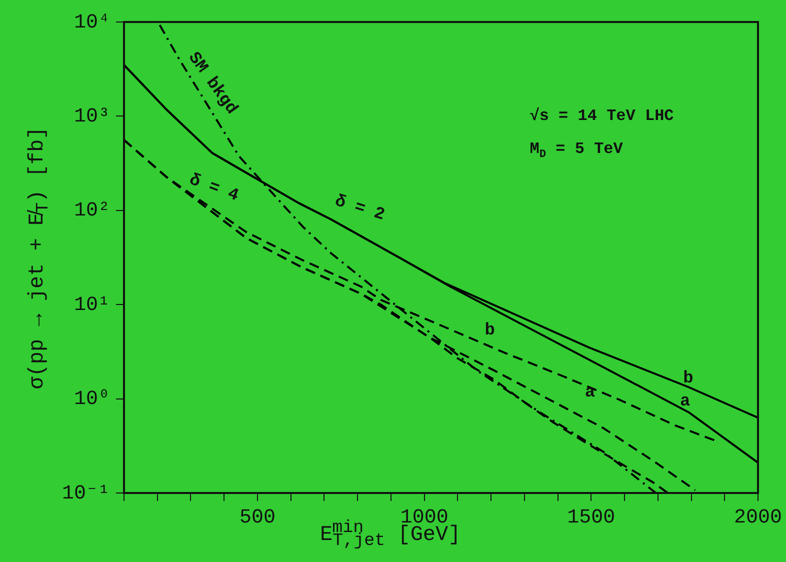 The image size is (786, 562). What do you see at coordinates (359, 209) in the screenshot?
I see `annotation: δ = 2` at bounding box center [359, 209].